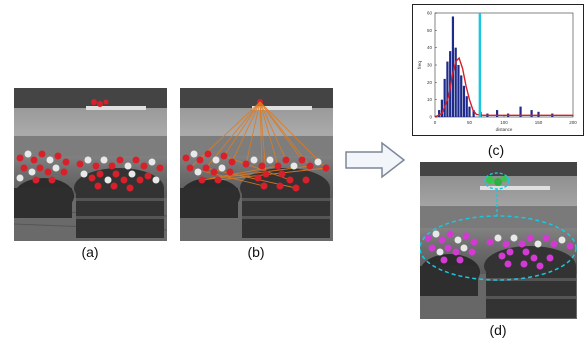 This screenshot has height=342, width=586. What do you see at coordinates (90, 164) in the screenshot?
I see `panel-a-image` at bounding box center [90, 164].